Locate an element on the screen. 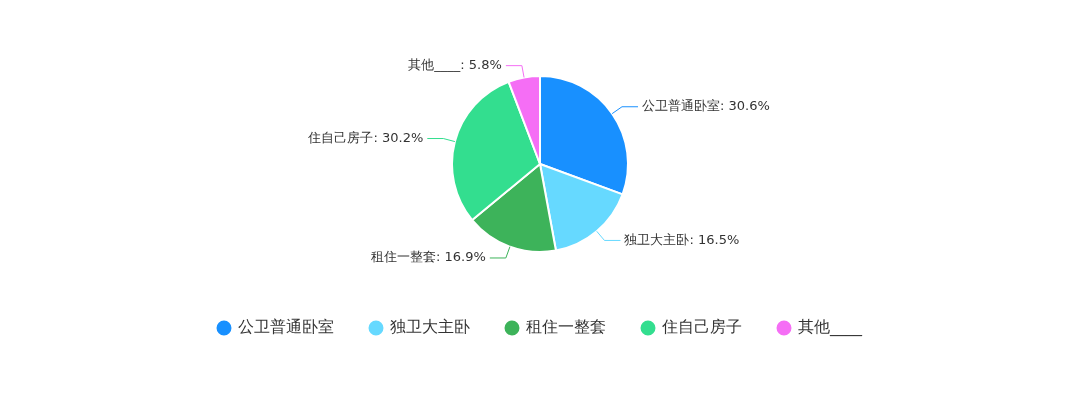 The height and width of the screenshot is (394, 1080). legend-label: 住自己房子 is located at coordinates (701, 327).